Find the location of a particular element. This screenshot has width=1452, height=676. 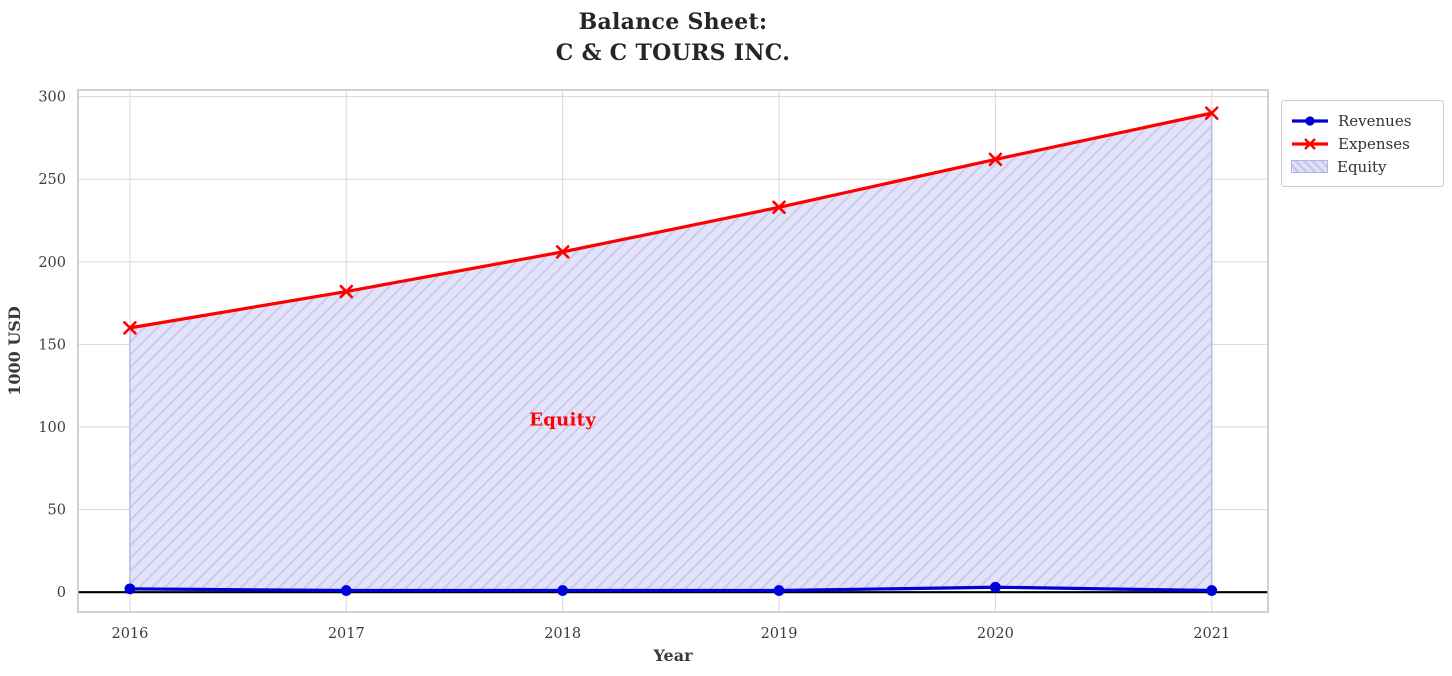

y-tick-label: 150 is located at coordinates (52, 345).